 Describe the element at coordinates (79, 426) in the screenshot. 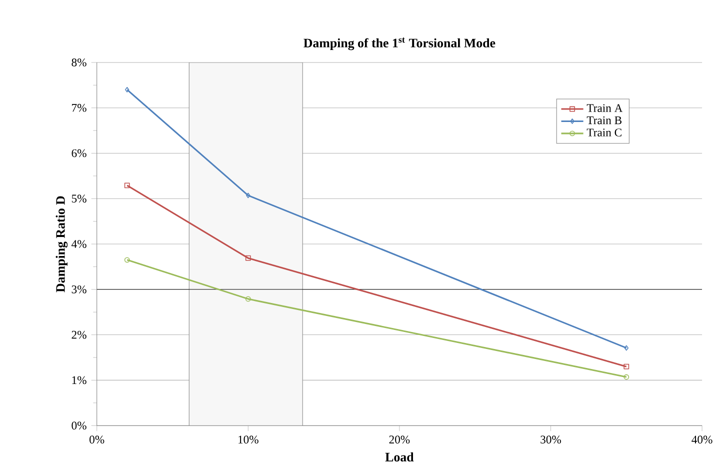

I see `y-tick-label: 0%` at that location.